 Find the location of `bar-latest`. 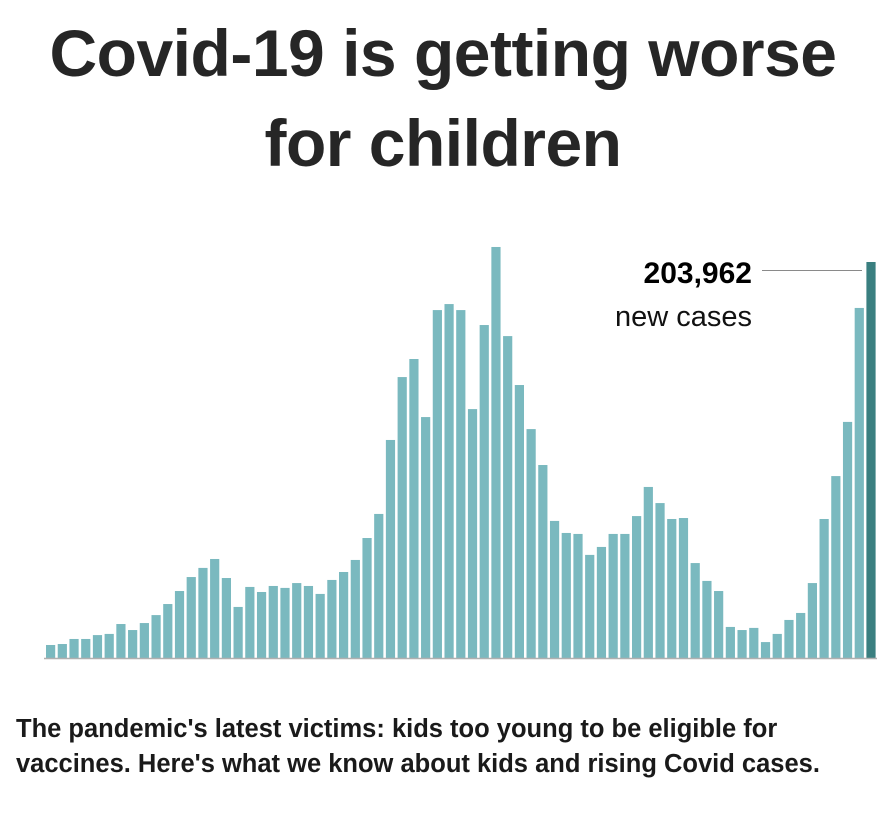

bar-latest is located at coordinates (871, 460).